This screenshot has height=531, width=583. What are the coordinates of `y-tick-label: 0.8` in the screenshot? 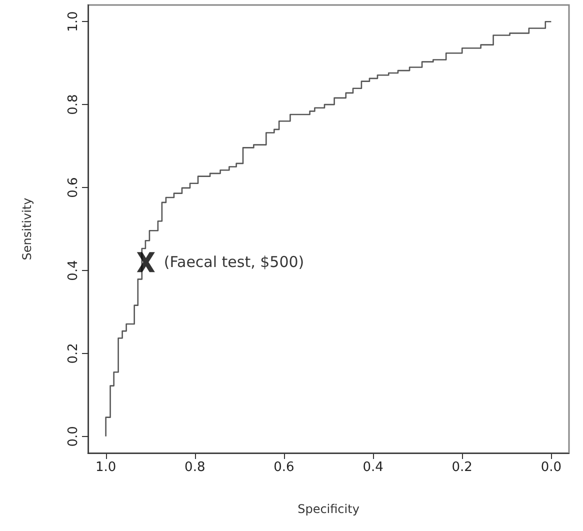 It's located at (73, 104).